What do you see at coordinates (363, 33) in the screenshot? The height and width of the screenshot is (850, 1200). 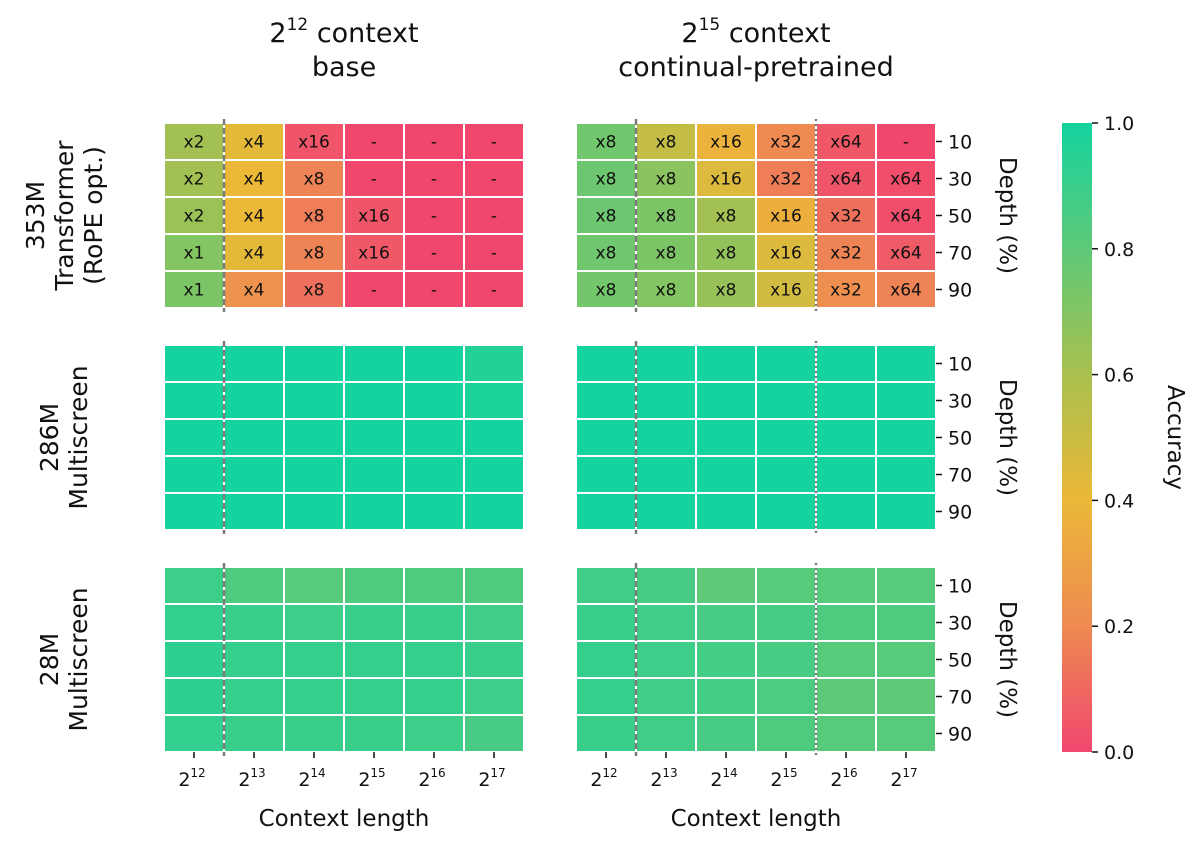 I see `column-title-rest: context` at bounding box center [363, 33].